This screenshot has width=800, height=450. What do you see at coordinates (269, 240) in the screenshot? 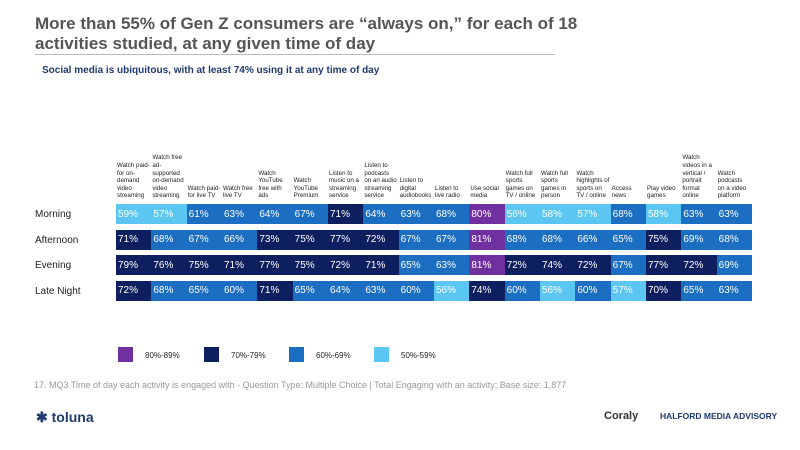
I see `cell-label: 73%` at bounding box center [269, 240].